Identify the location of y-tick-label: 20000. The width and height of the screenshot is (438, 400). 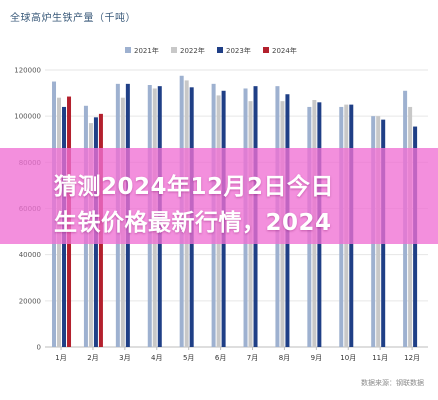
(30, 301).